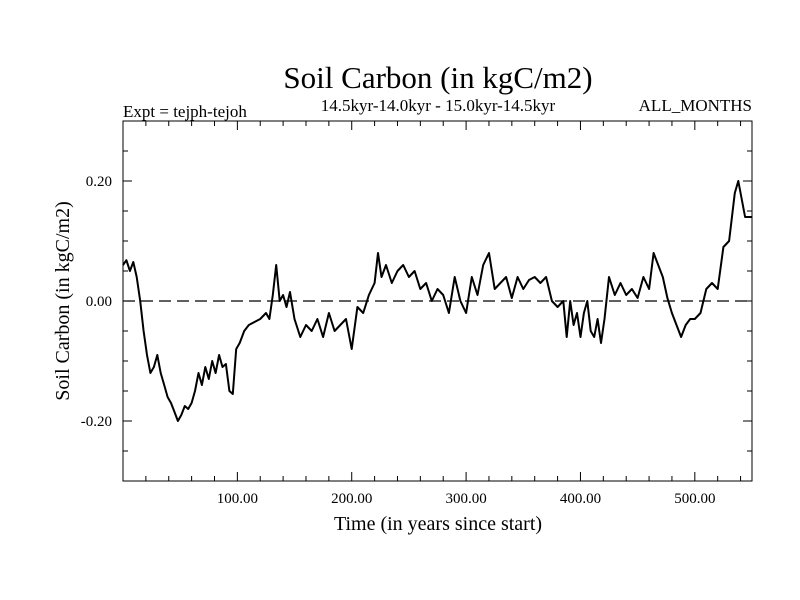  I want to click on y-tick-label: 0.00, so click(99, 302).